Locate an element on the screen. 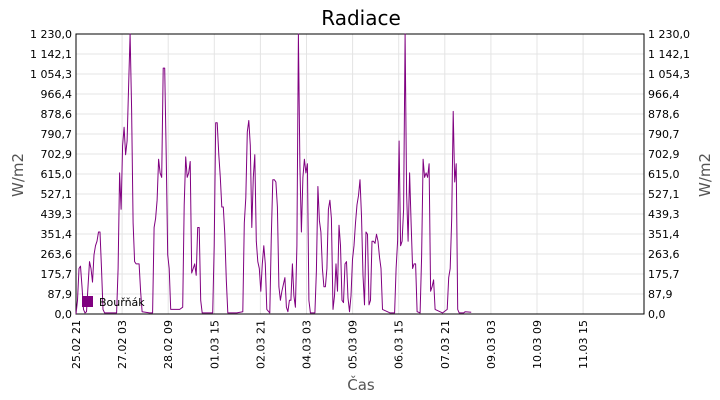 The image size is (720, 400). legend-label: Bouřňák is located at coordinates (122, 302).